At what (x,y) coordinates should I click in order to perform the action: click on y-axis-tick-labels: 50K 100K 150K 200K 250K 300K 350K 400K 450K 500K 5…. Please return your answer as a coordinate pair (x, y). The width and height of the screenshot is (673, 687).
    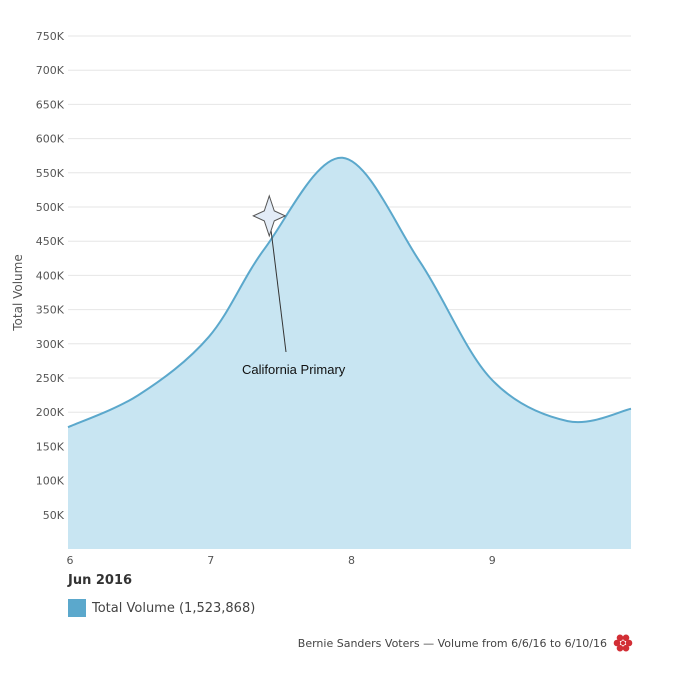
    Looking at the image, I should click on (50, 276).